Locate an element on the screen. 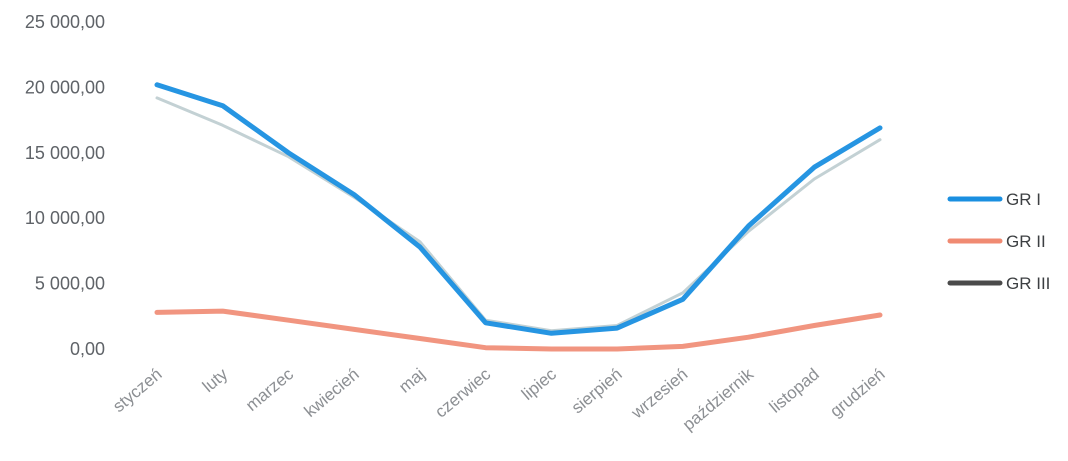 The width and height of the screenshot is (1068, 461). y-tick-label: 20 000,00 is located at coordinates (65, 87).